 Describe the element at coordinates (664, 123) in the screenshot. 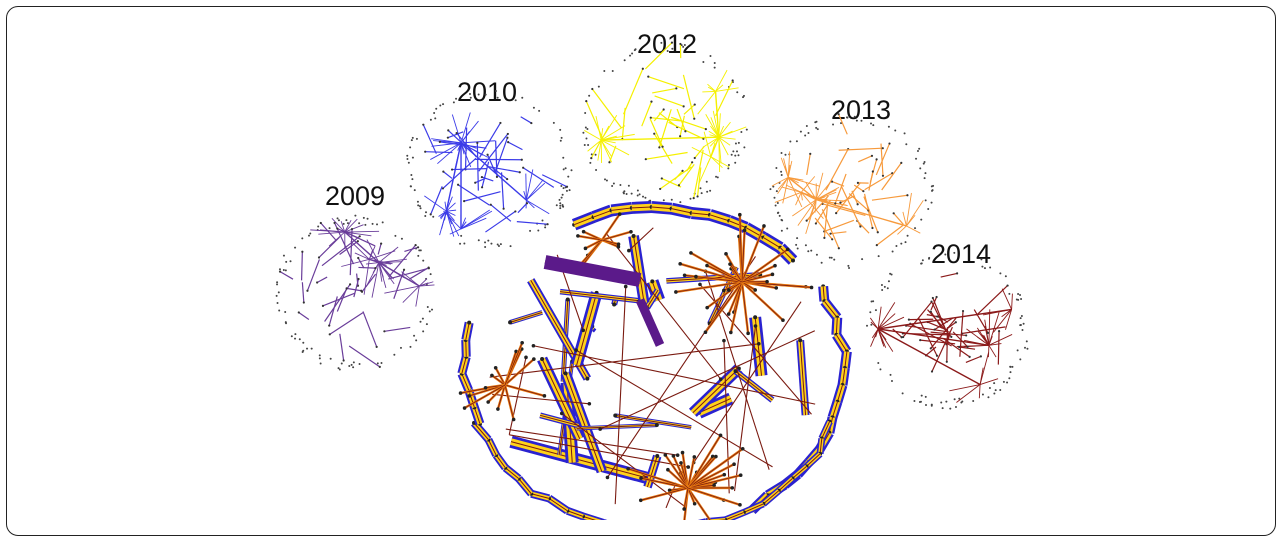

I see `network-graph-2012` at that location.